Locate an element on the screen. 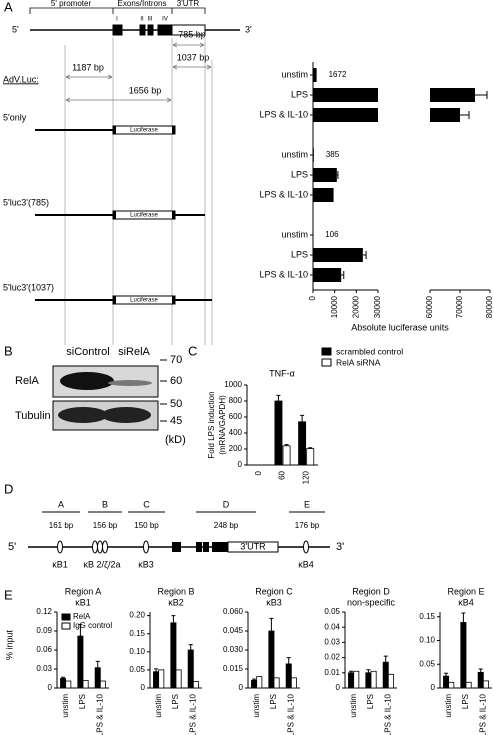 The height and width of the screenshot is (735, 494). exon-label: II is located at coordinates (142, 20).